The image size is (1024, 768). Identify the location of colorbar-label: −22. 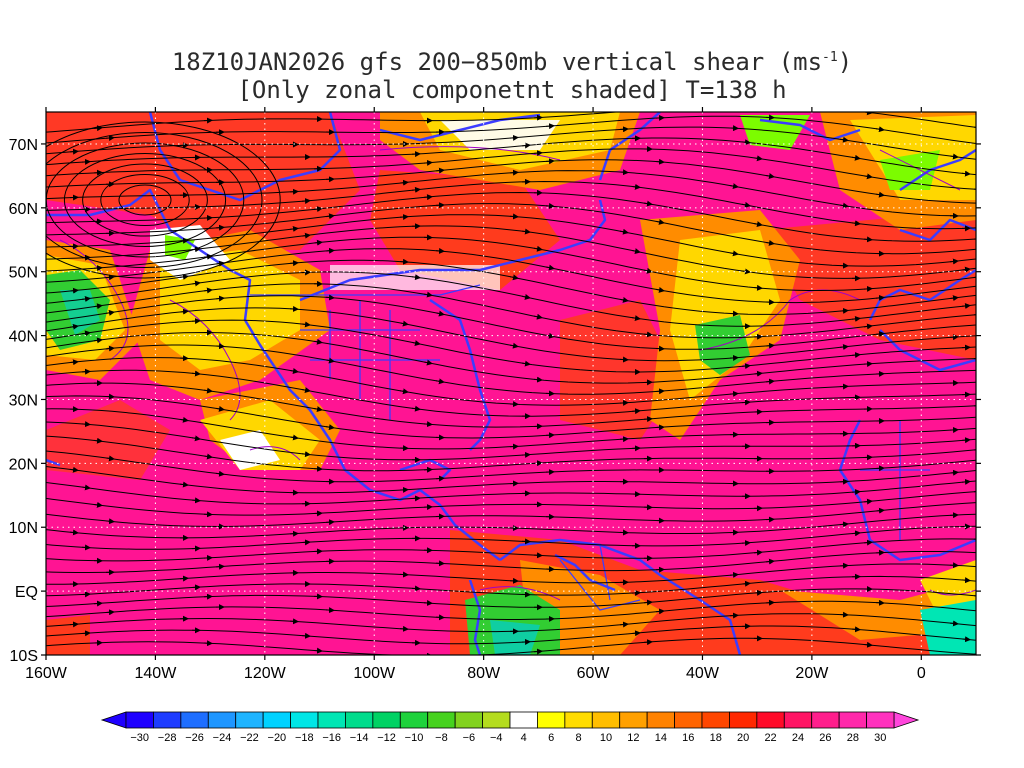
(249, 738).